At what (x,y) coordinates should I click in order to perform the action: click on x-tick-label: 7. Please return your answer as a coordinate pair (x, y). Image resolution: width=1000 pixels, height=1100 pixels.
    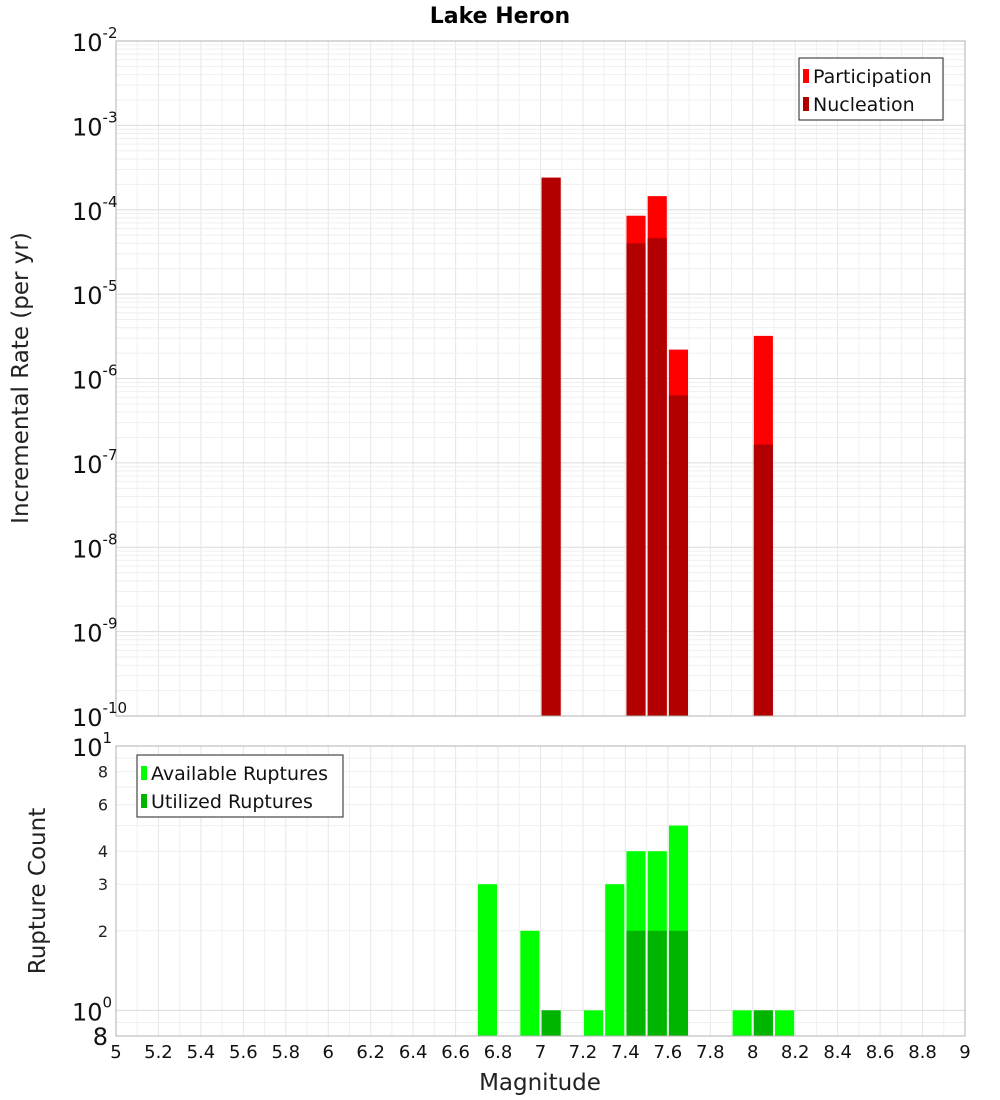
    Looking at the image, I should click on (540, 1052).